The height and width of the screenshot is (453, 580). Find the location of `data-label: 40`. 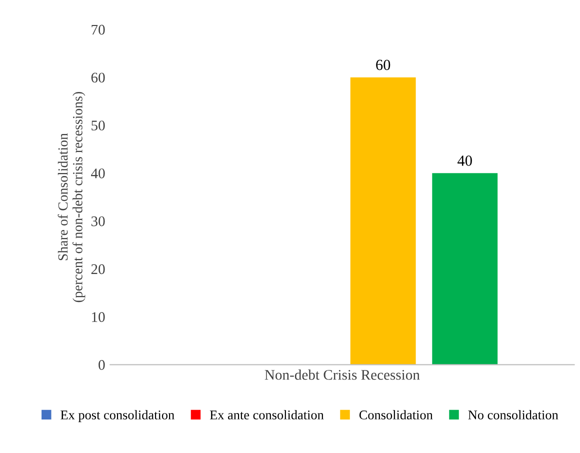

data-label: 40 is located at coordinates (465, 161).